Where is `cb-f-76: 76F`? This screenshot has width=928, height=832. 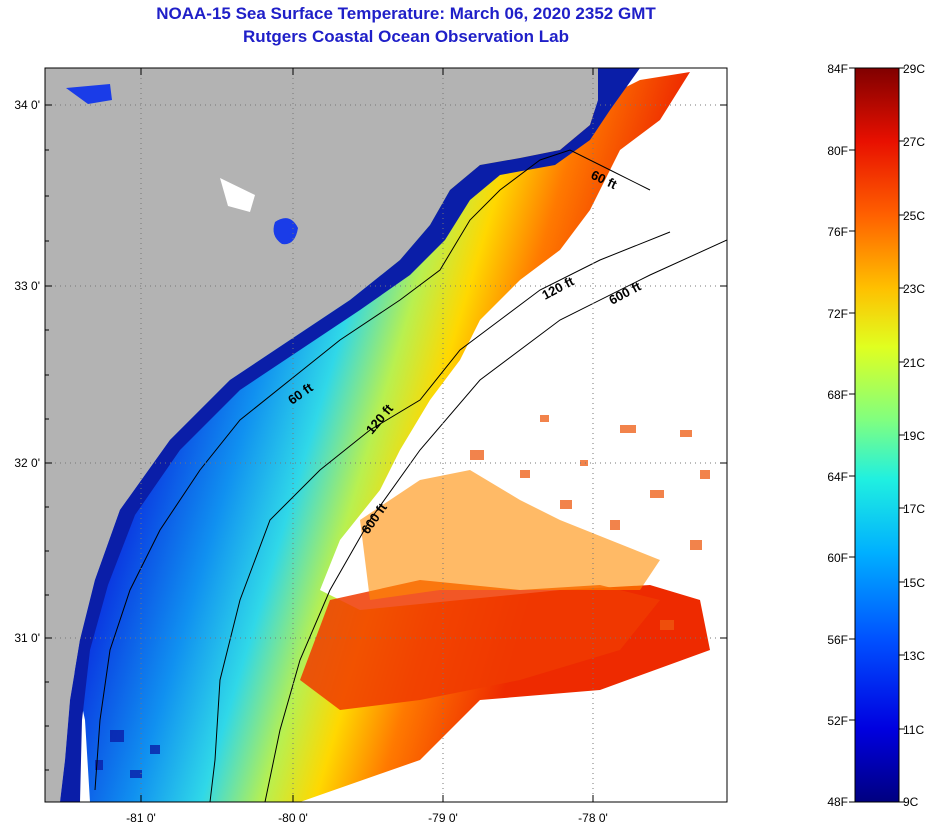
cb-f-76: 76F is located at coordinates (837, 232).